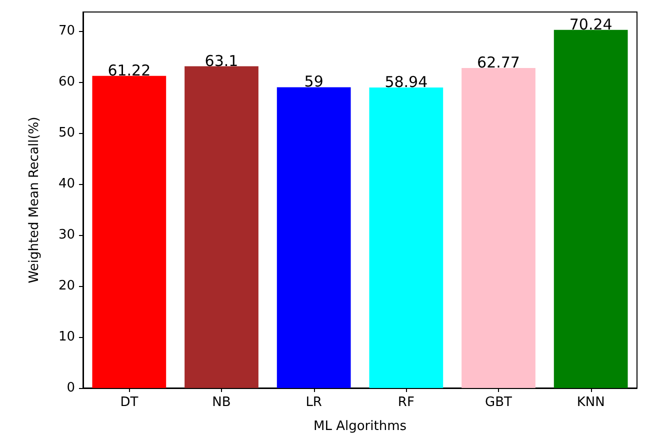  I want to click on x-tick-label: NB, so click(221, 402).